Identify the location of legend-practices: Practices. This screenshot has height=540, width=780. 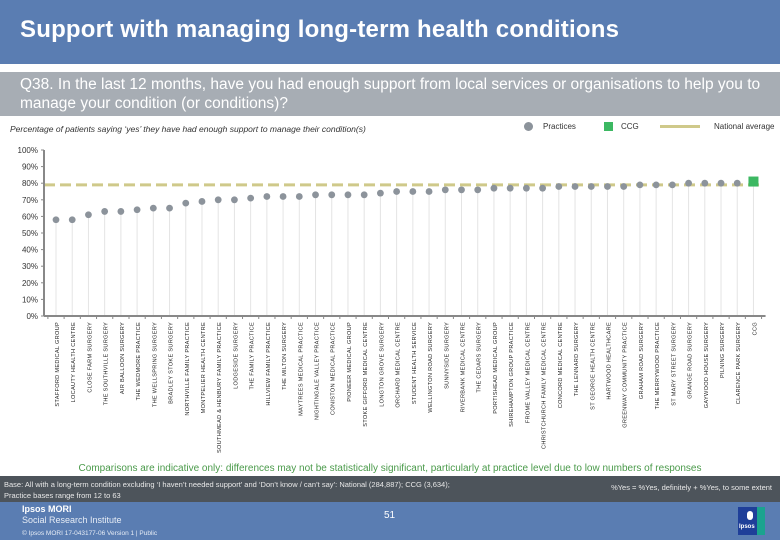
(550, 126).